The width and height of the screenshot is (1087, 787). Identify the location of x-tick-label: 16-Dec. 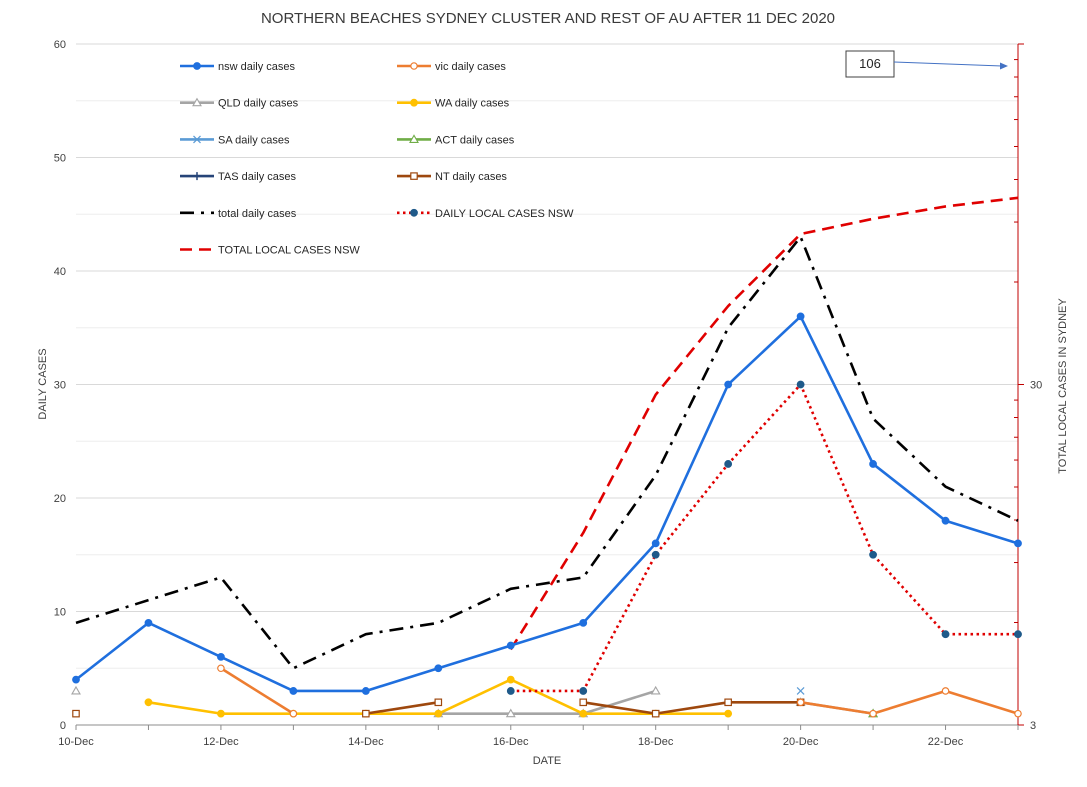
(511, 742).